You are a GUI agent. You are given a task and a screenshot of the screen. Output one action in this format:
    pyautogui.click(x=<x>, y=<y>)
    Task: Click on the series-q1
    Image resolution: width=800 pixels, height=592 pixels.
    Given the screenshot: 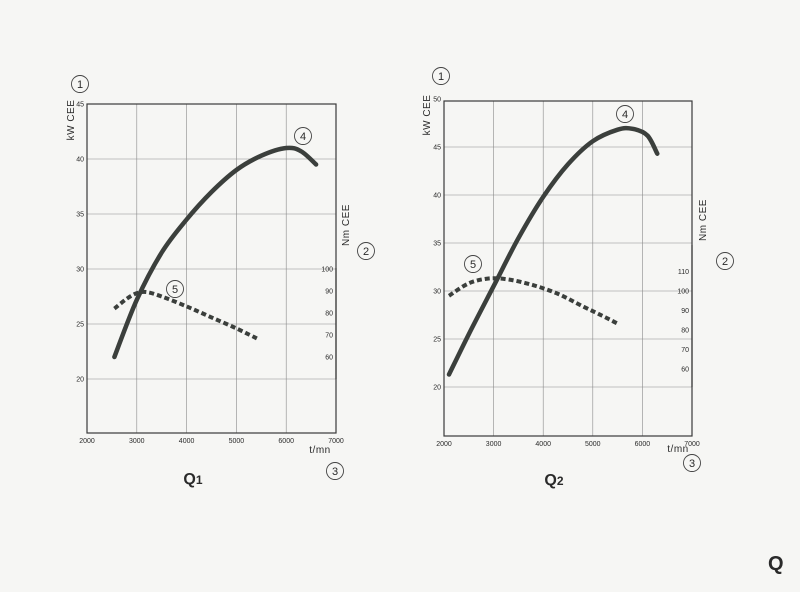 What is the action you would take?
    pyautogui.click(x=215, y=252)
    